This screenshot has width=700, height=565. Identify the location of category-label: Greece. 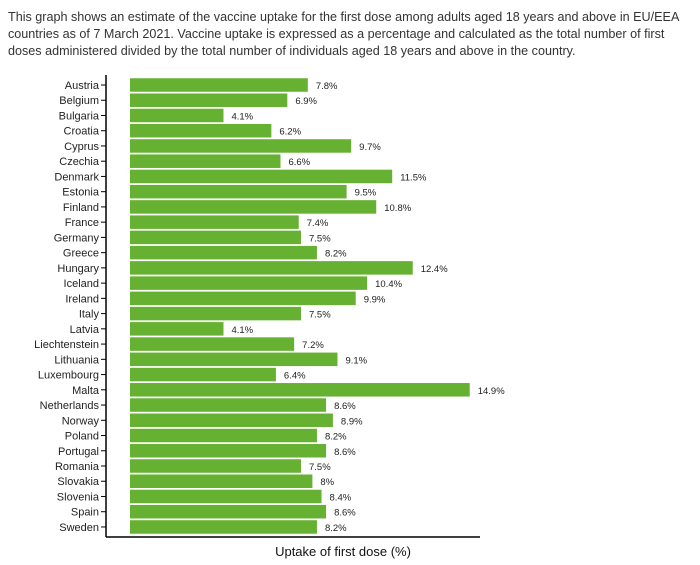
(81, 254).